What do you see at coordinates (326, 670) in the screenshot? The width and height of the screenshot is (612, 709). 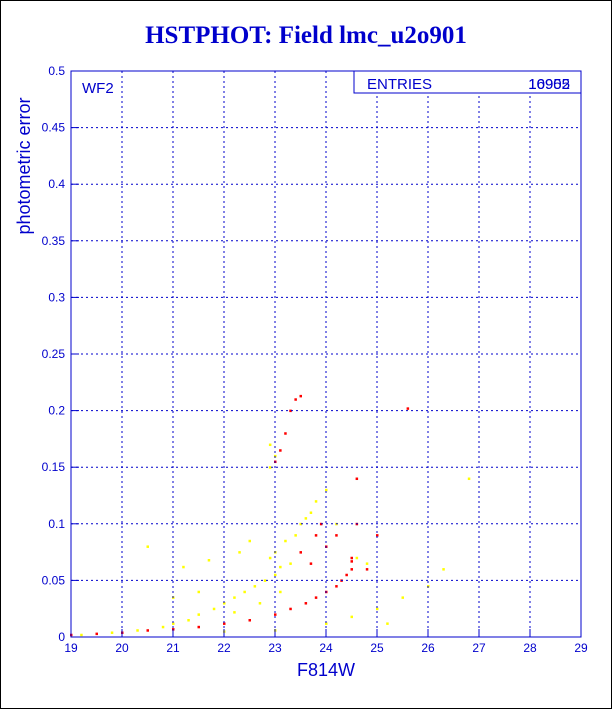 I see `x-axis-label: F814W` at bounding box center [326, 670].